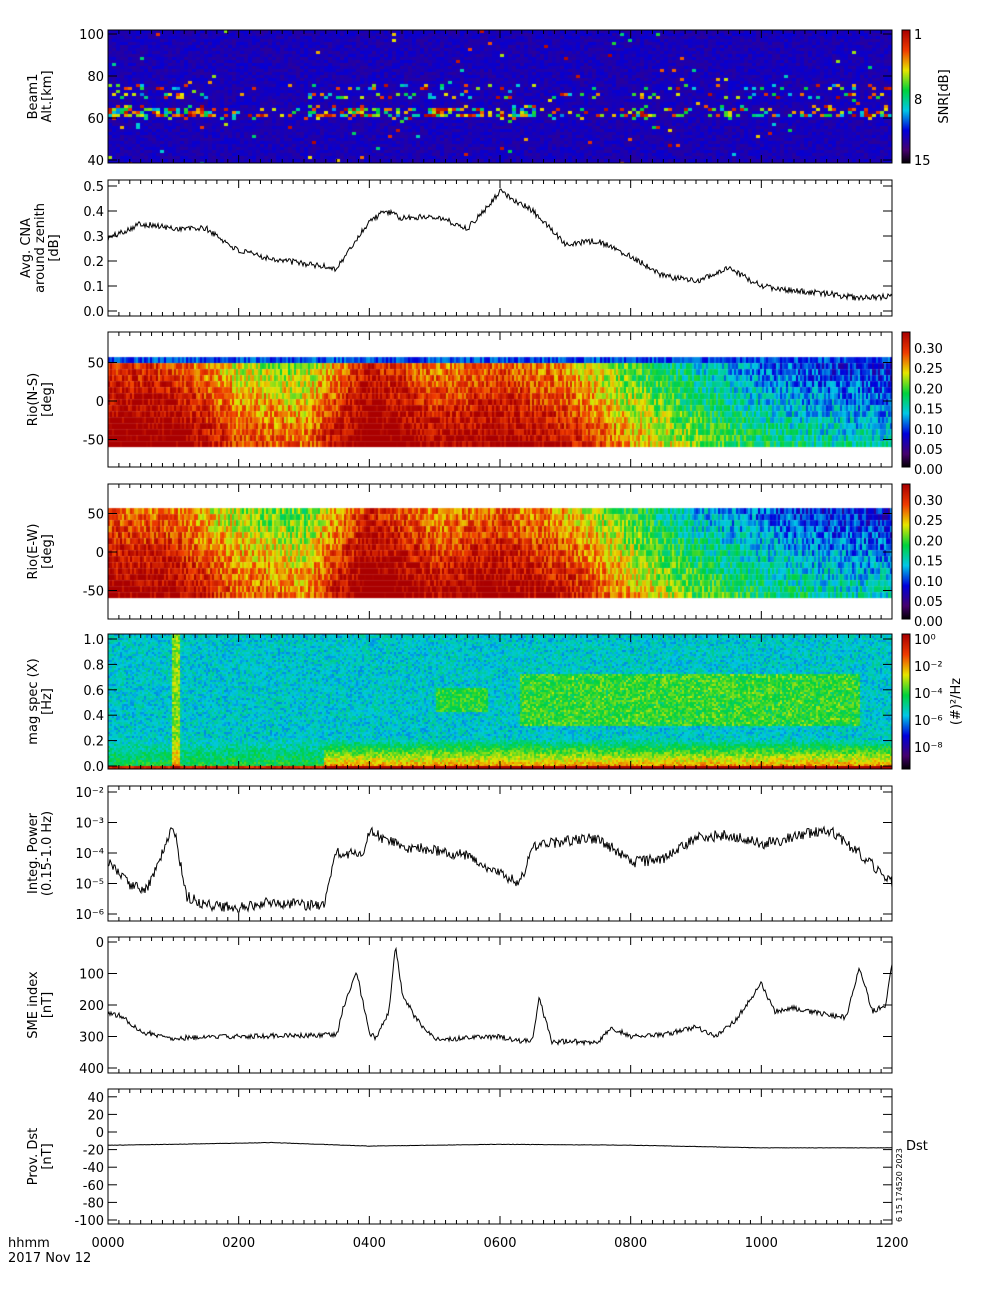 The height and width of the screenshot is (1300, 1000). Describe the element at coordinates (93, 187) in the screenshot. I see `y-tick-label: 0.5` at that location.